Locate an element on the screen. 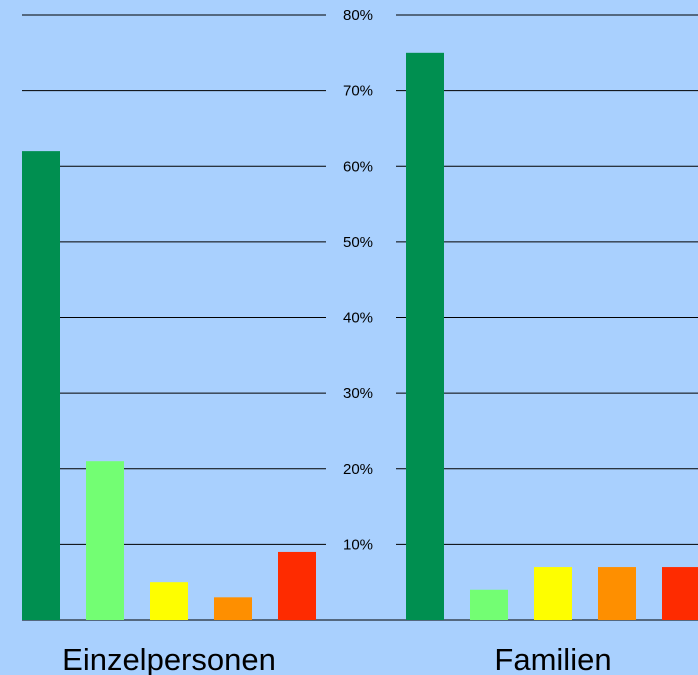 The image size is (698, 675). y-axis: 10% 20% 30% 40% 50% 60% 70% 80% is located at coordinates (358, 280).